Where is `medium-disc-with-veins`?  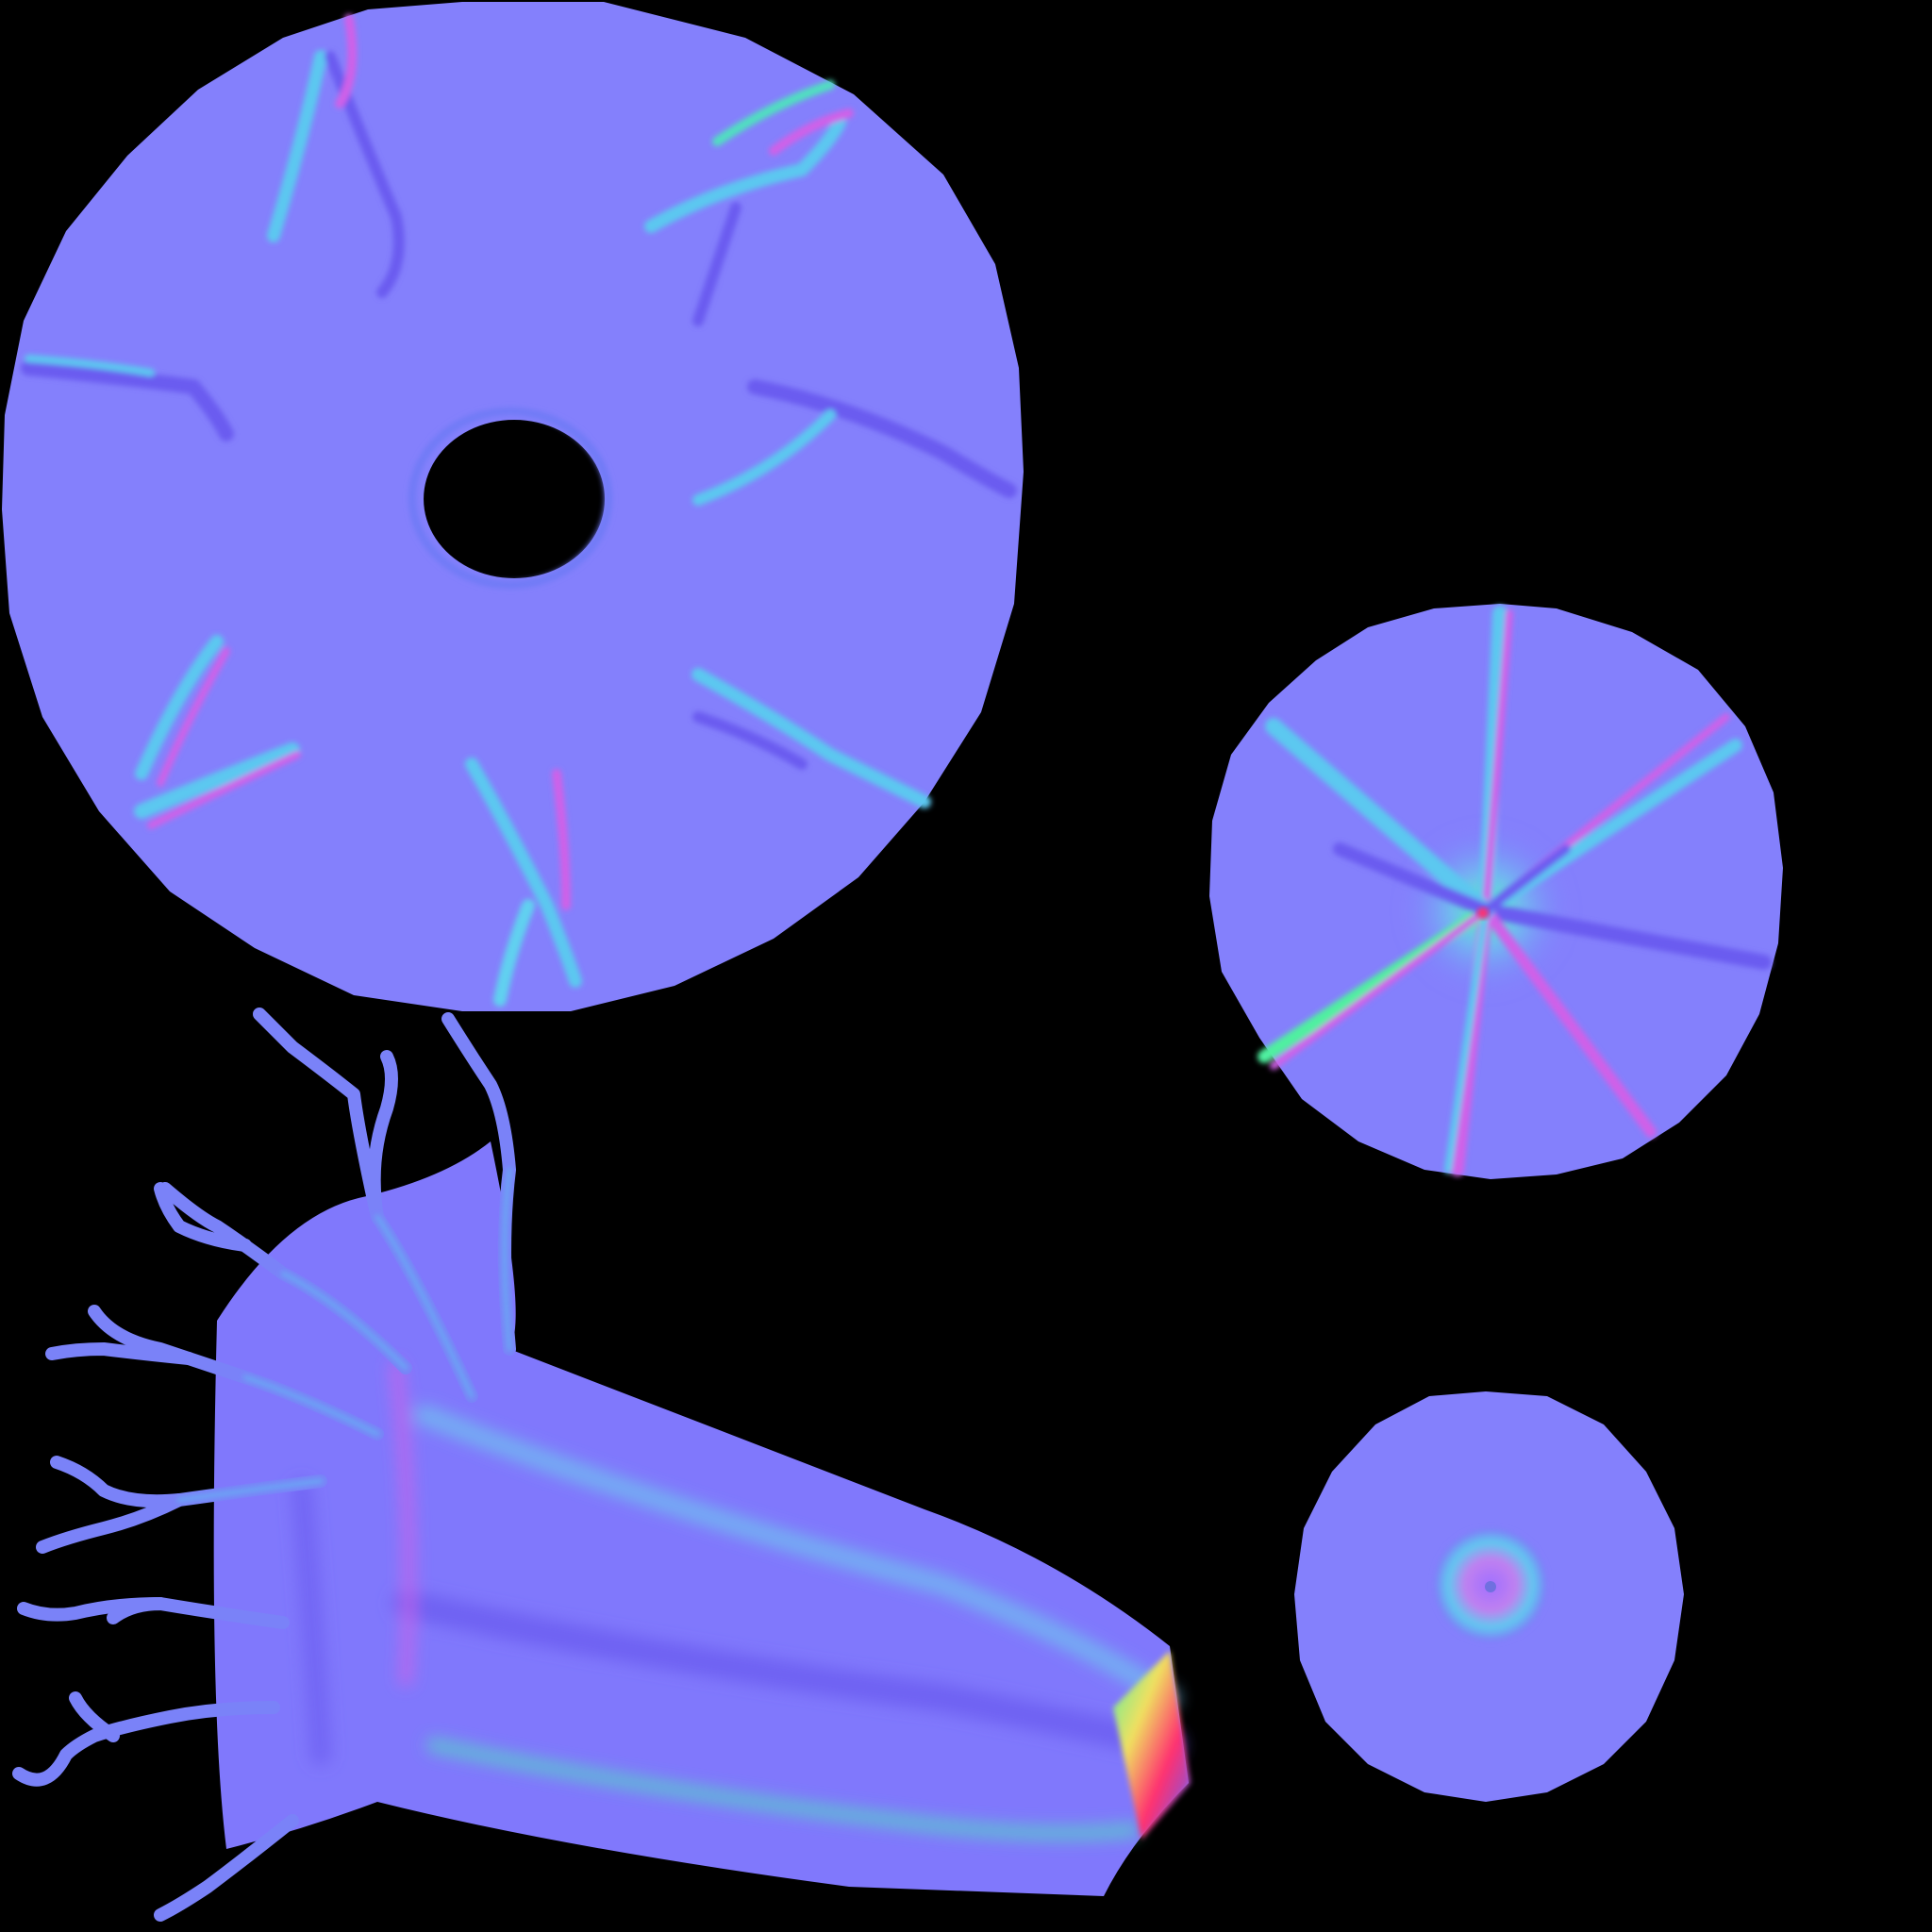 medium-disc-with-veins is located at coordinates (1496, 892).